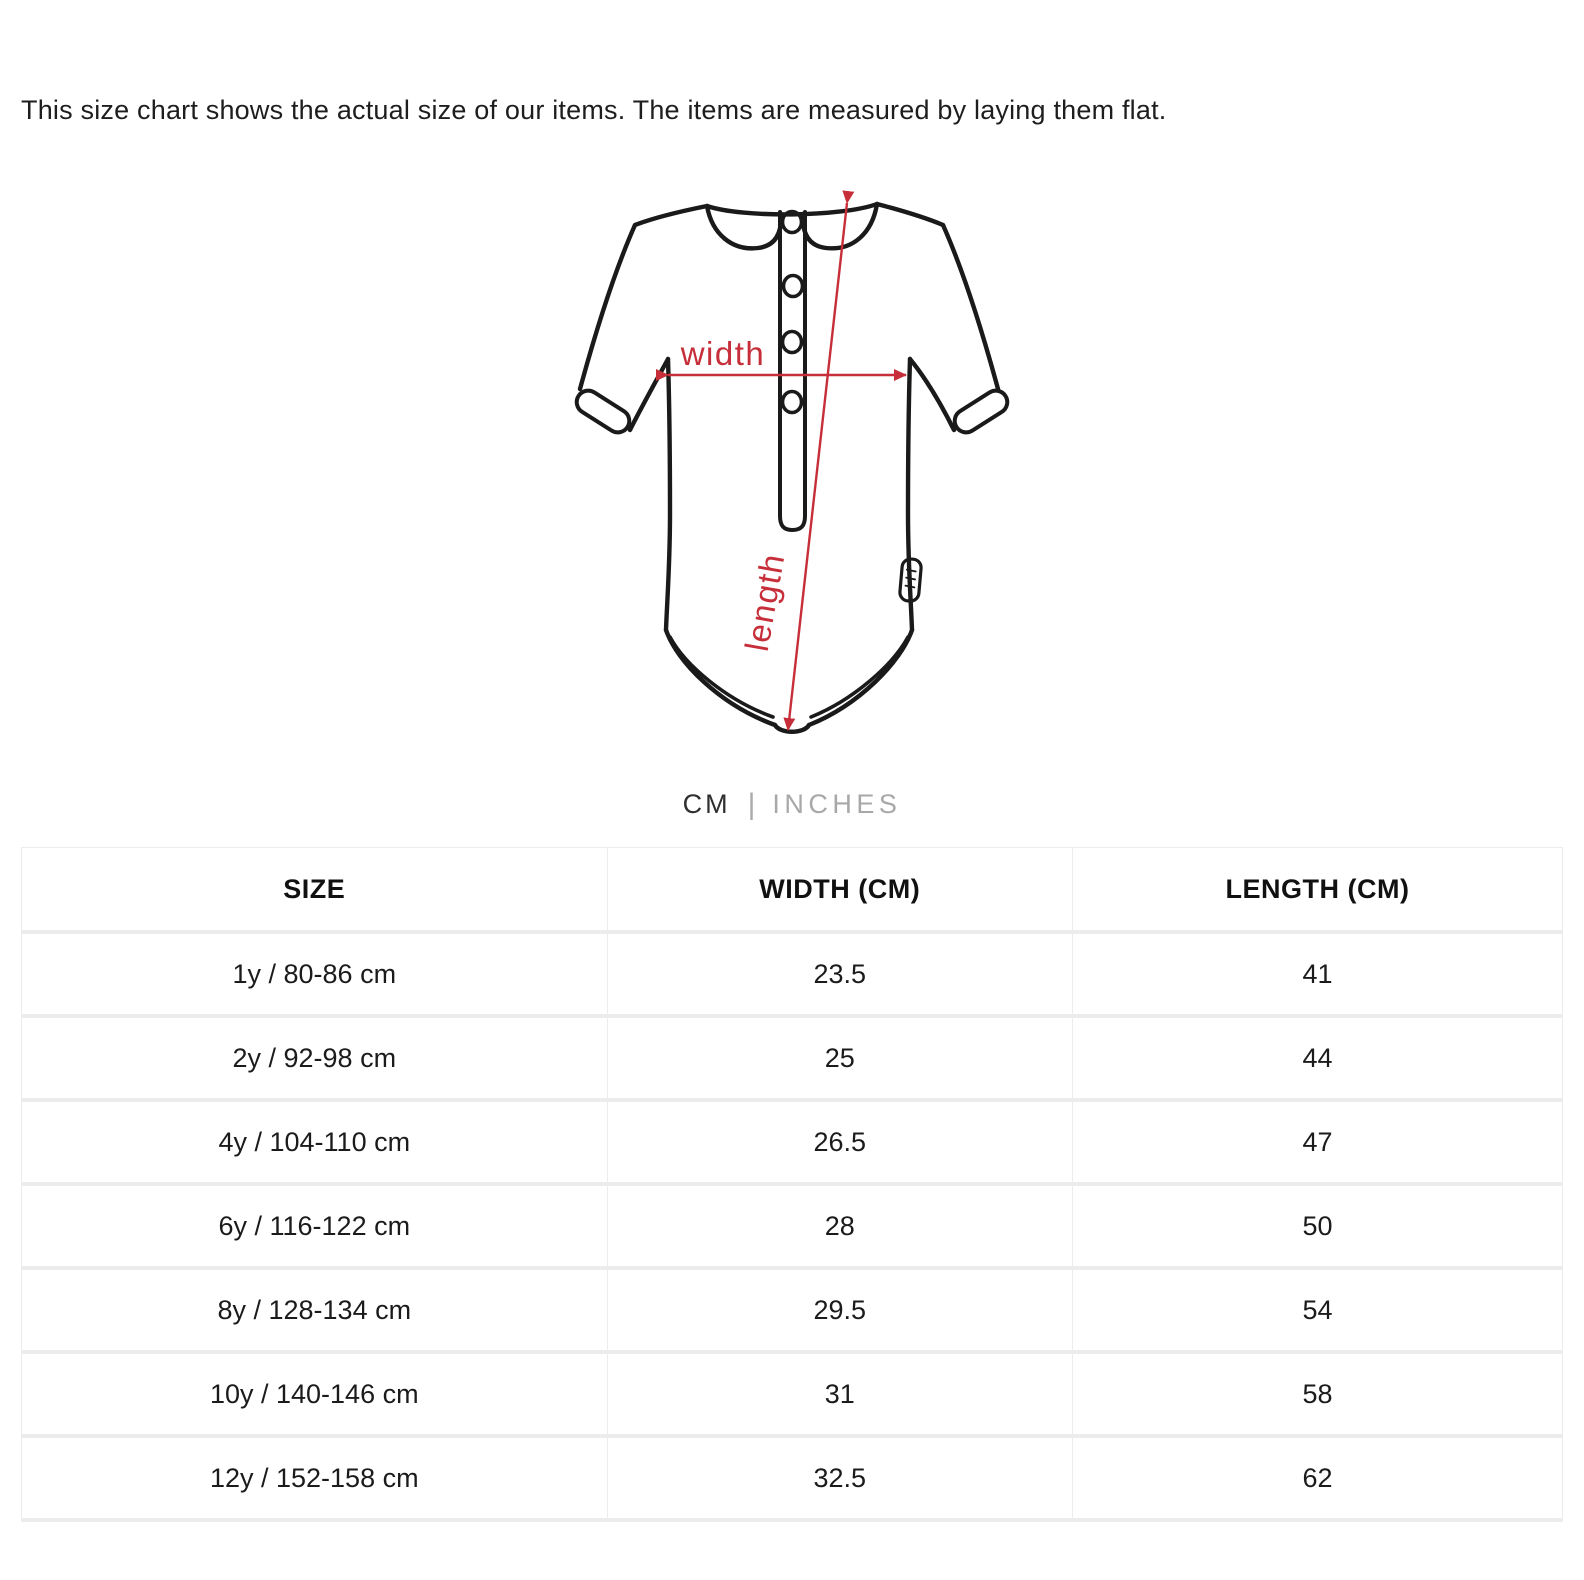  What do you see at coordinates (931, 394) in the screenshot?
I see `underarm-right` at bounding box center [931, 394].